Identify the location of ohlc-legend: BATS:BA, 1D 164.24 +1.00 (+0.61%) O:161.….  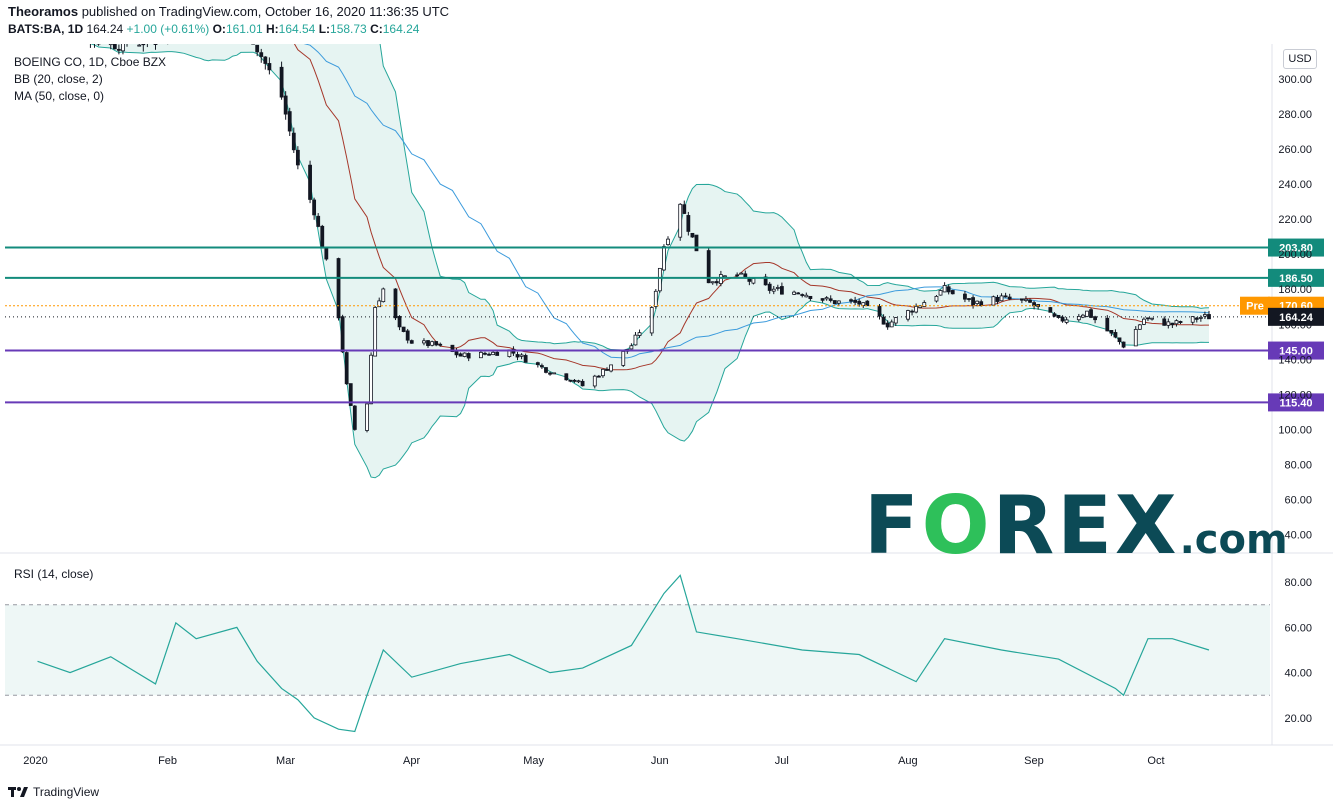
(213, 29).